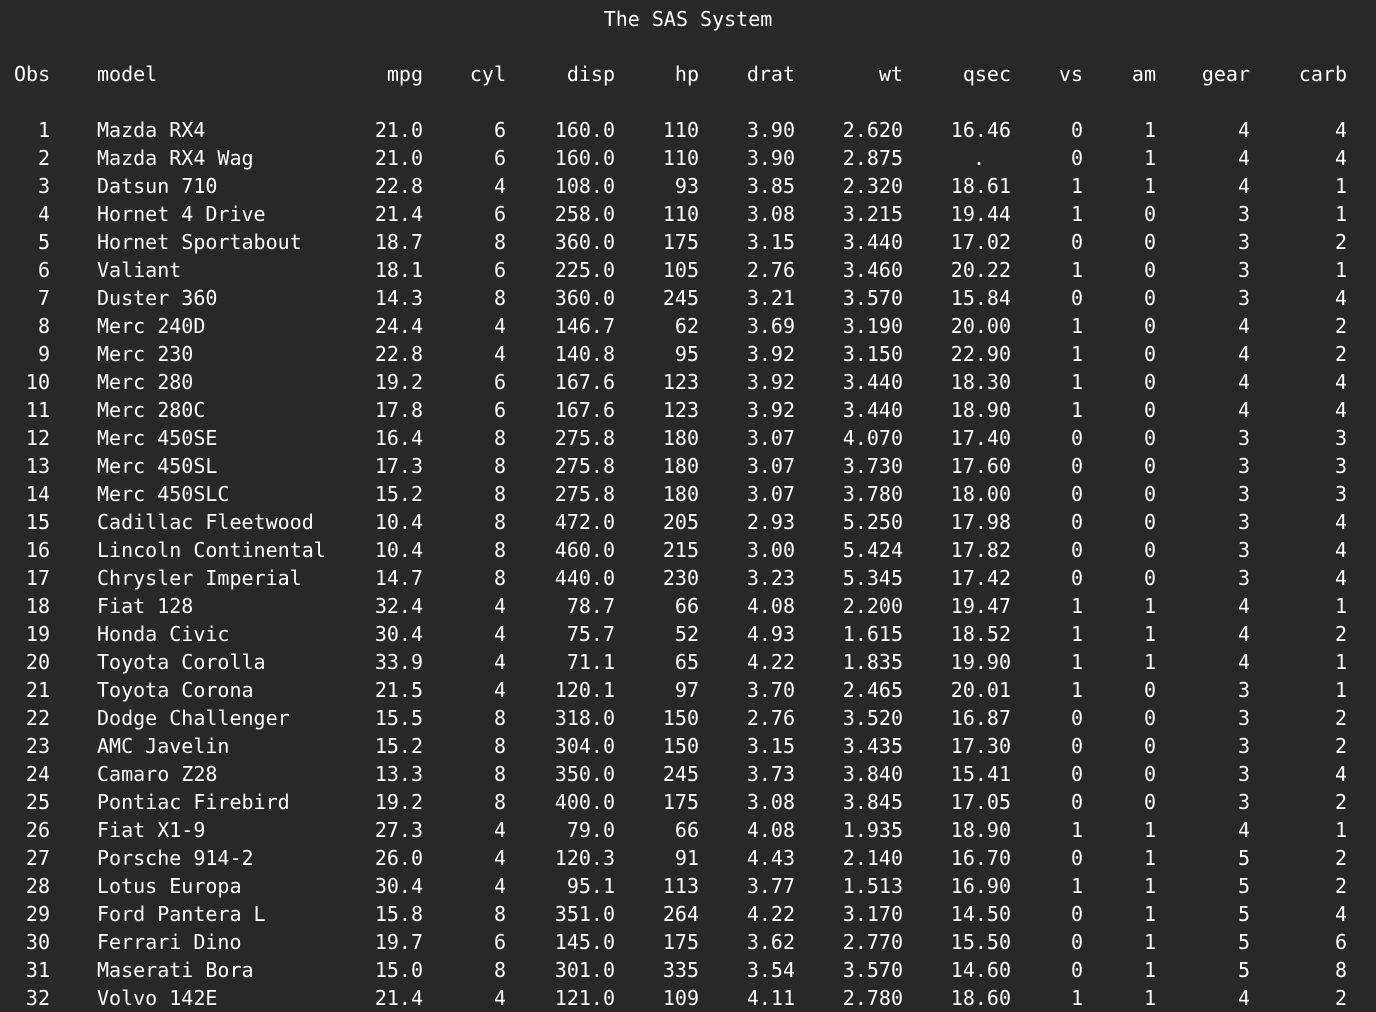 This screenshot has width=1376, height=1012. Describe the element at coordinates (686, 186) in the screenshot. I see `cell-hp: 93` at that location.